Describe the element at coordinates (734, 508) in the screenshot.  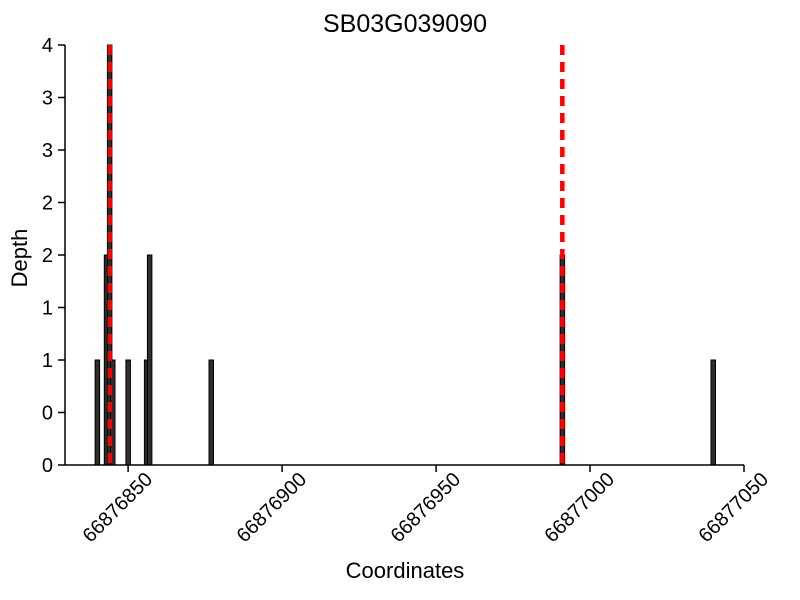
I see `x-tick-label: 66877050` at that location.